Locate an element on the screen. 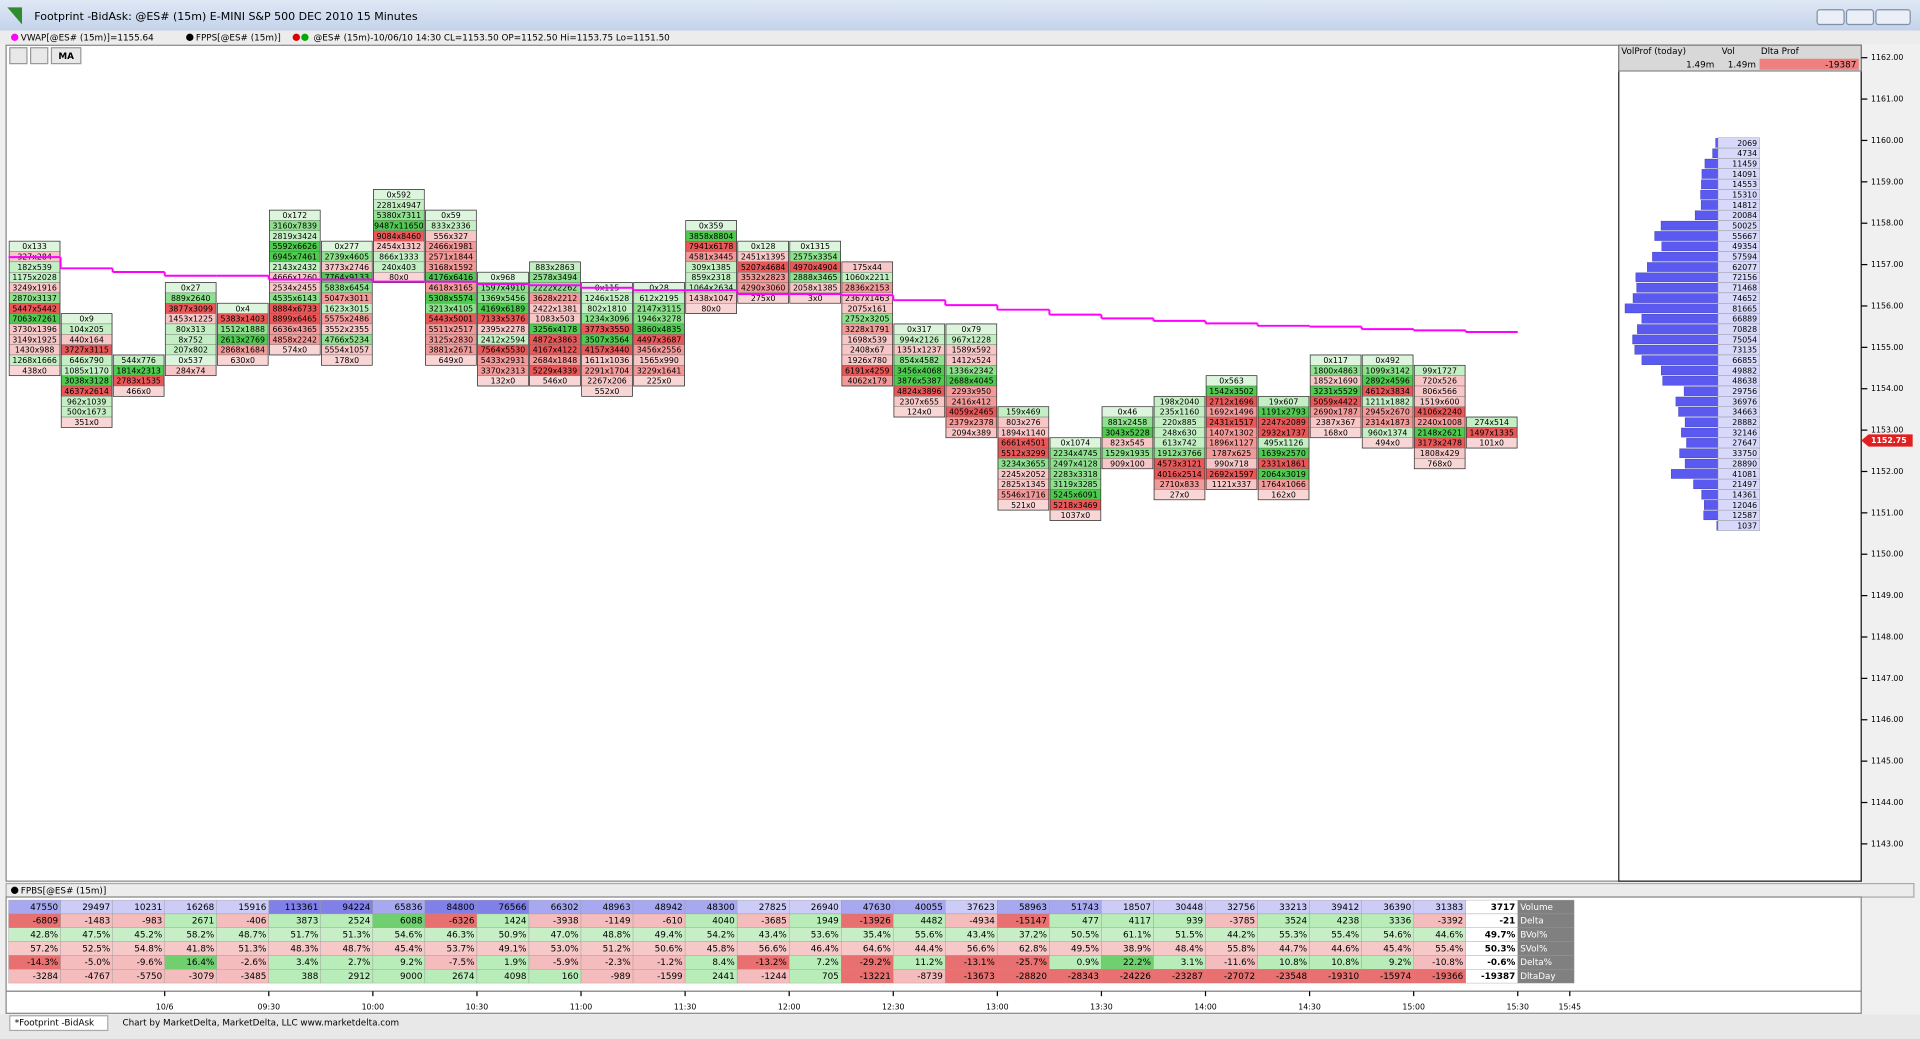  stats-value: 44.4% is located at coordinates (929, 949).